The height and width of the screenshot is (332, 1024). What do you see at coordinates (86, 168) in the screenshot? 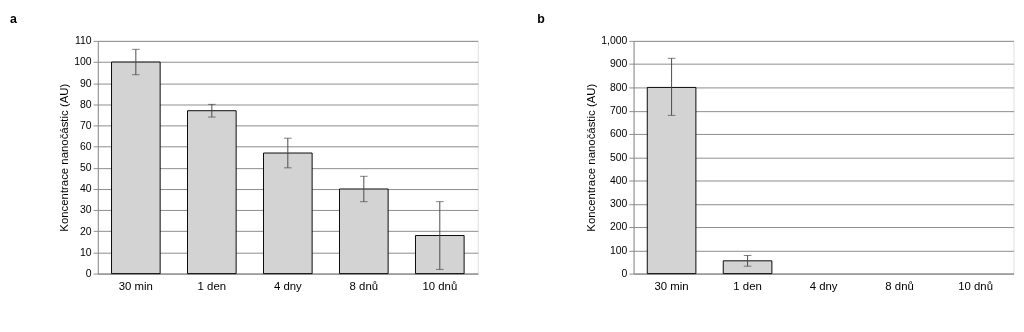
I see `y-tick-label: 50` at bounding box center [86, 168].